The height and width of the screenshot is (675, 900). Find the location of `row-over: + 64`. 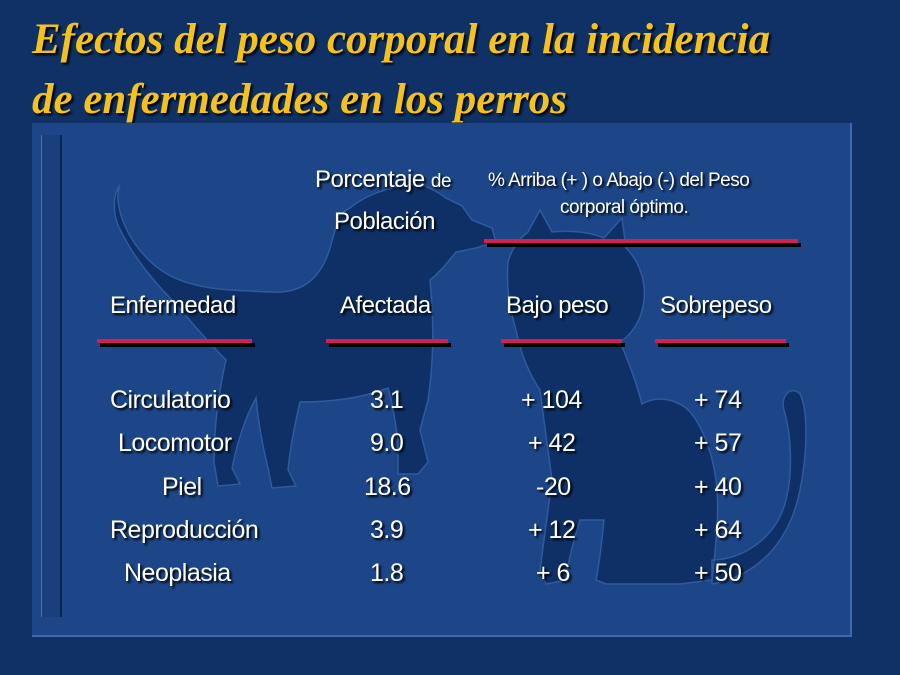

row-over: + 64 is located at coordinates (718, 530).